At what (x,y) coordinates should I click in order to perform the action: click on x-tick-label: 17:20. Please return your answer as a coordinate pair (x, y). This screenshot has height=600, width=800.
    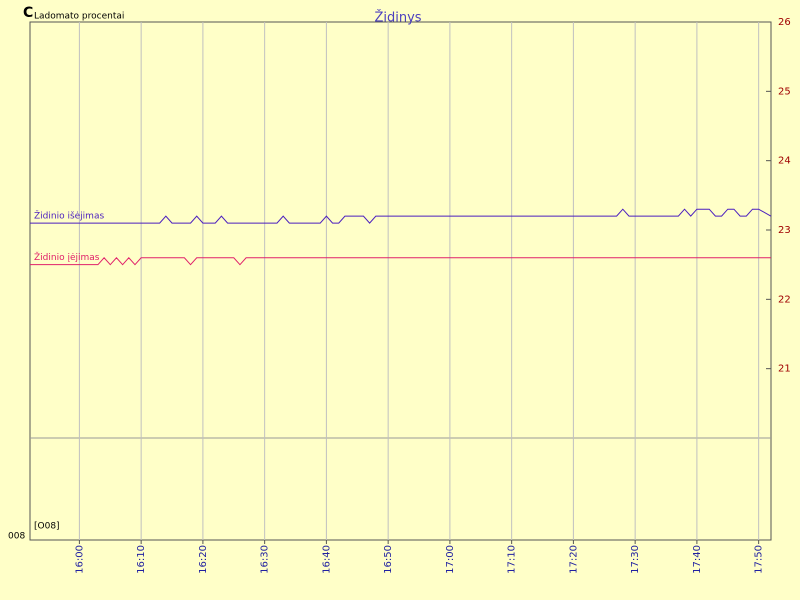
    Looking at the image, I should click on (573, 559).